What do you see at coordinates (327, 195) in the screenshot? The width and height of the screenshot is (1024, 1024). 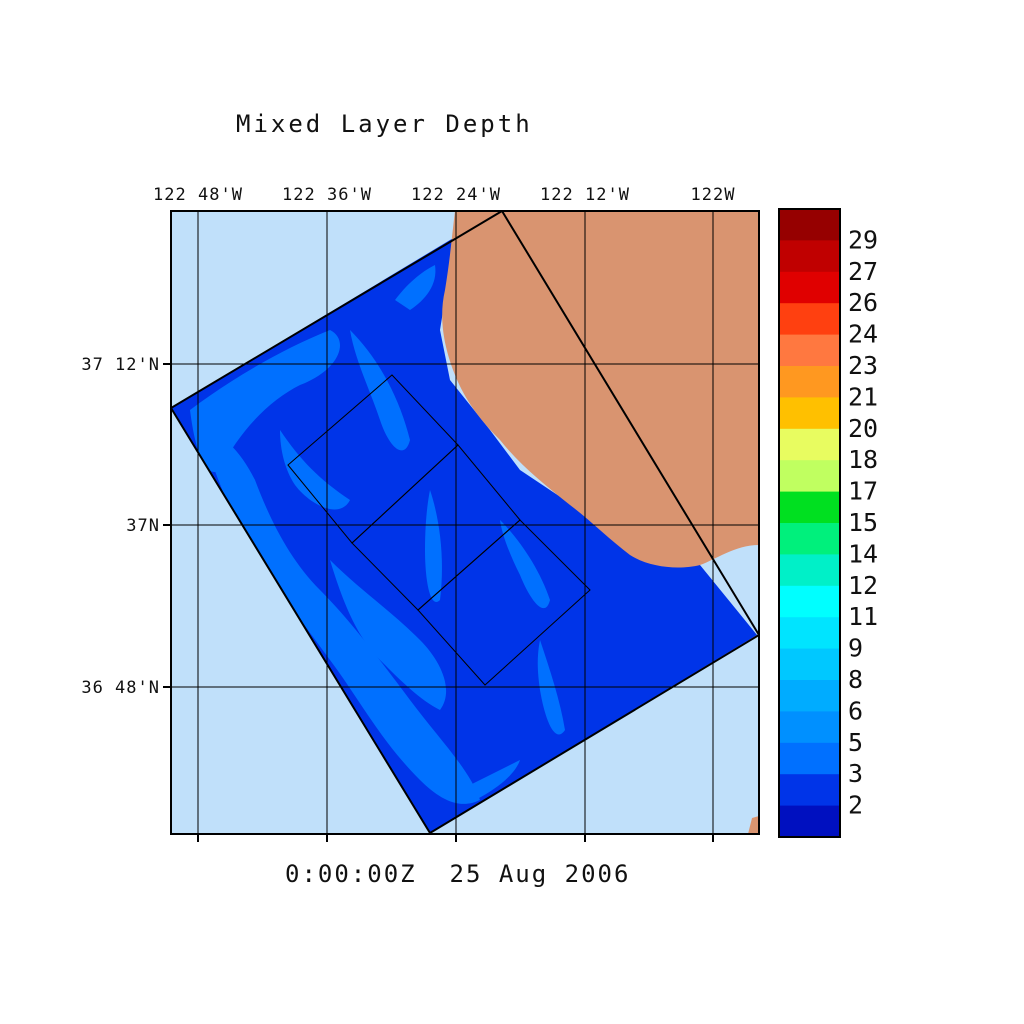 I see `lon-label: 122 36'W` at bounding box center [327, 195].